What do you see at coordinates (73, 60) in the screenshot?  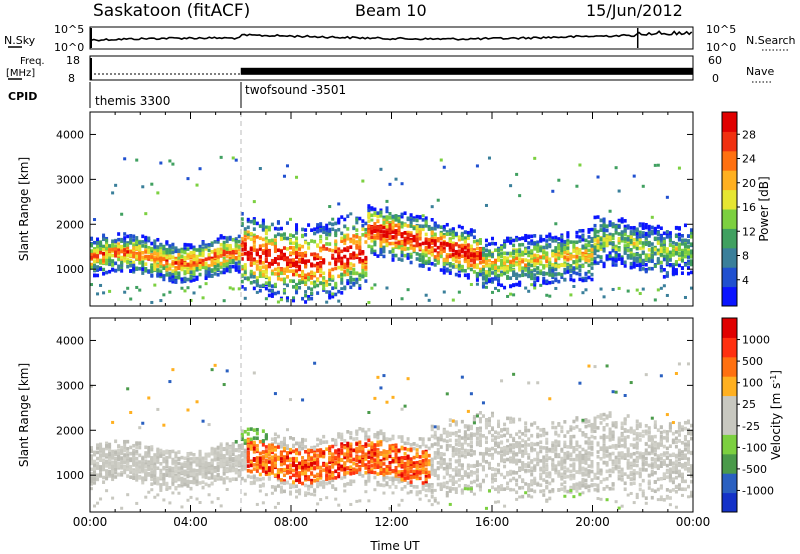 I see `freq-tick-top: 18` at bounding box center [73, 60].